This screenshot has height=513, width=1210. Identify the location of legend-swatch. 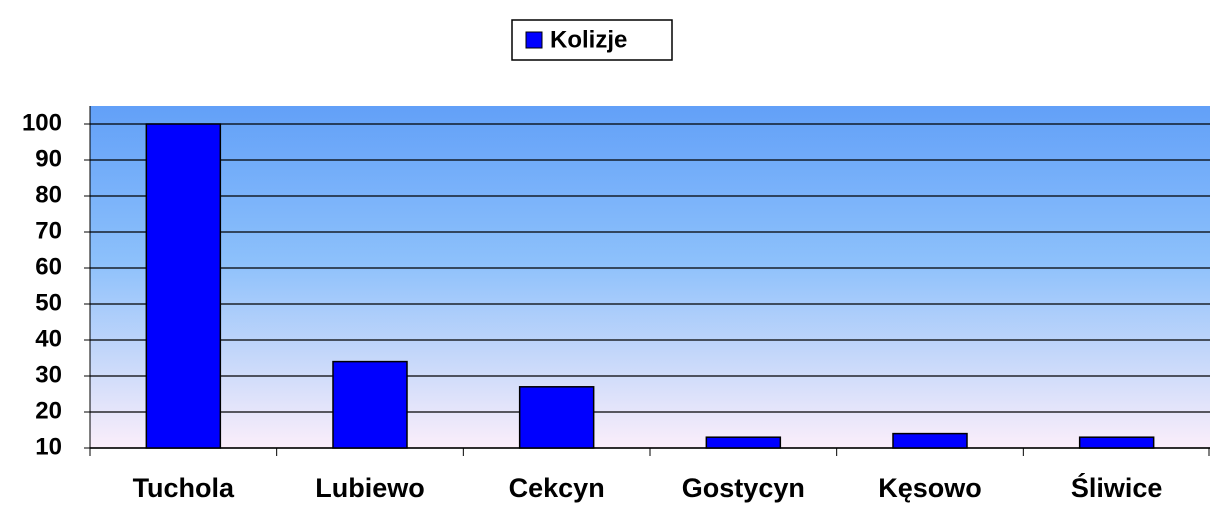
(534, 40).